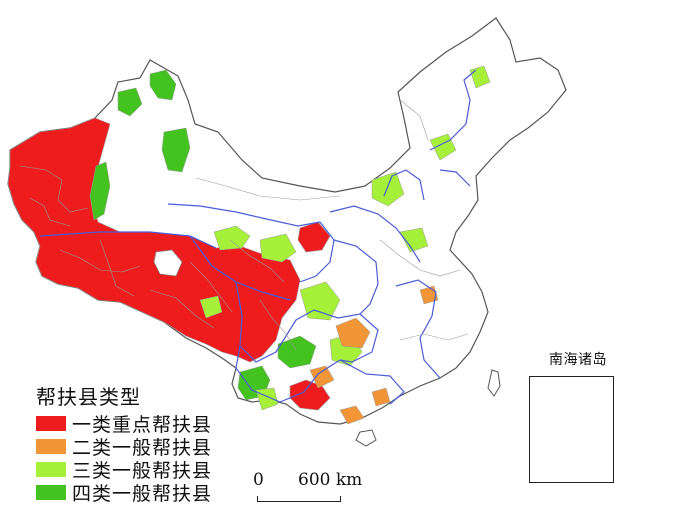 The image size is (673, 511). Describe the element at coordinates (418, 329) in the screenshot. I see `boundary-east` at that location.